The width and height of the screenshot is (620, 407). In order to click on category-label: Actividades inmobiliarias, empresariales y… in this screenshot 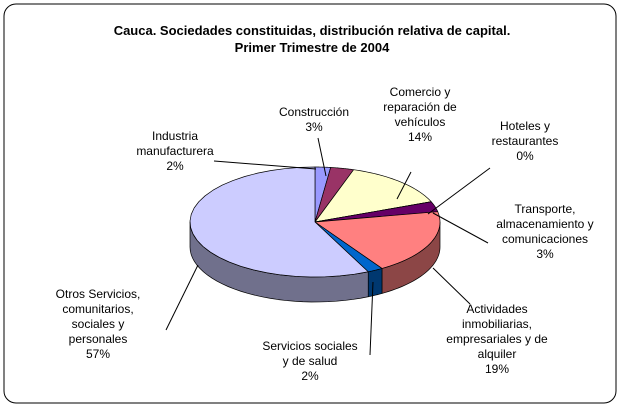, I will do `click(497, 331)`.